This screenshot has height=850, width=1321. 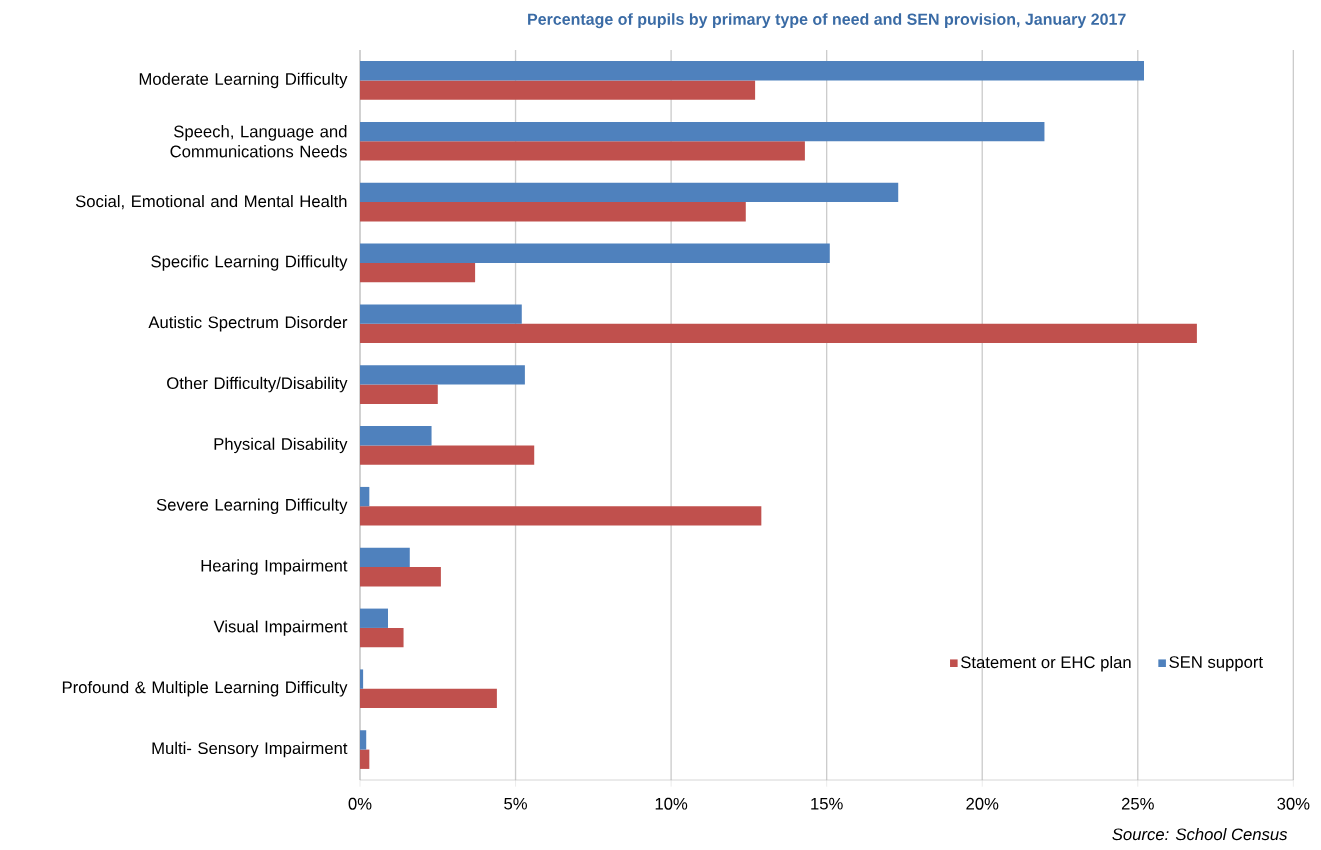 What do you see at coordinates (243, 80) in the screenshot?
I see `y-tick-label: Moderate Learning Difficulty` at bounding box center [243, 80].